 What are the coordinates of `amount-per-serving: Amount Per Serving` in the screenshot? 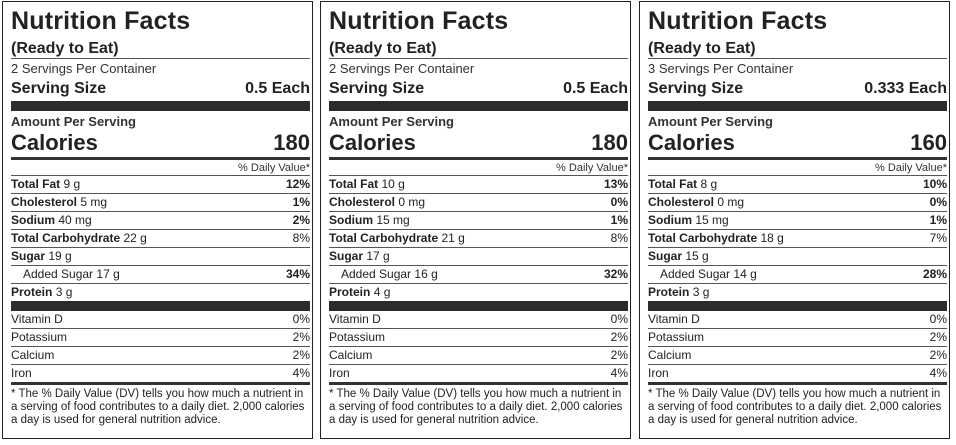 It's located at (73, 121).